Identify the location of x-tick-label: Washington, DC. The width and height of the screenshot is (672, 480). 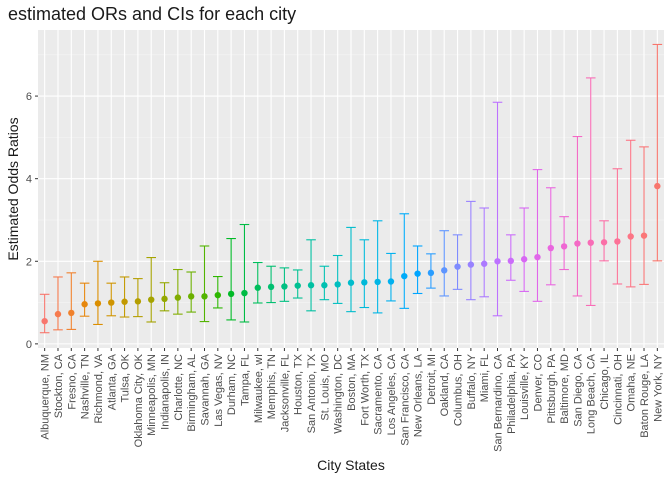
(339, 394).